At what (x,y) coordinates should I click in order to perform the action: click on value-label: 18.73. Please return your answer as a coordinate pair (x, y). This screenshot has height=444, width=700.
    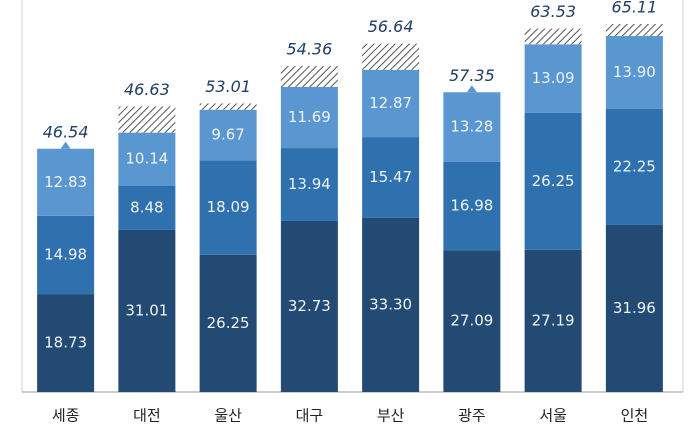
    Looking at the image, I should click on (65, 343).